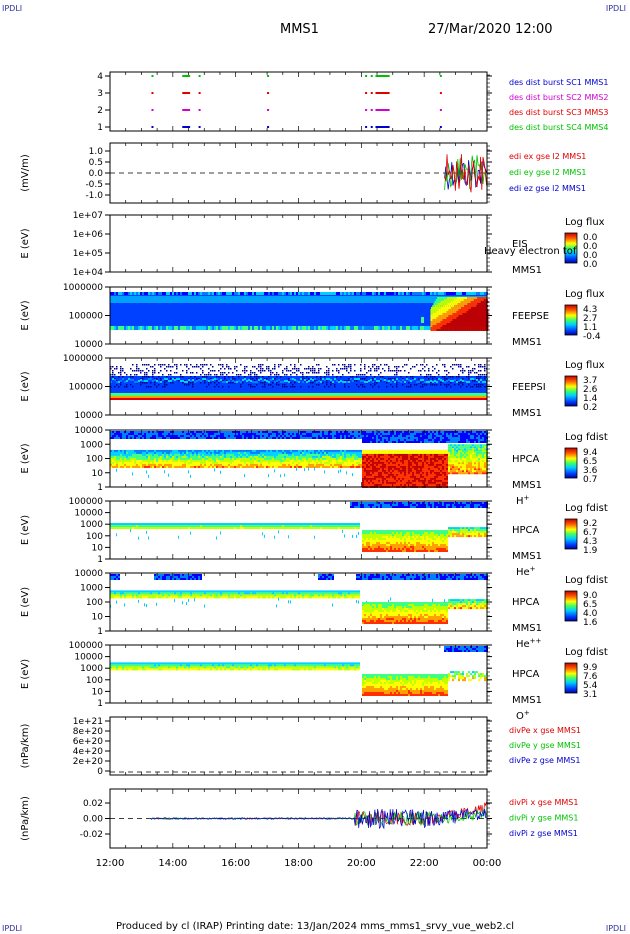 This screenshot has width=630, height=934. Describe the element at coordinates (298, 101) in the screenshot. I see `panel-frame` at that location.